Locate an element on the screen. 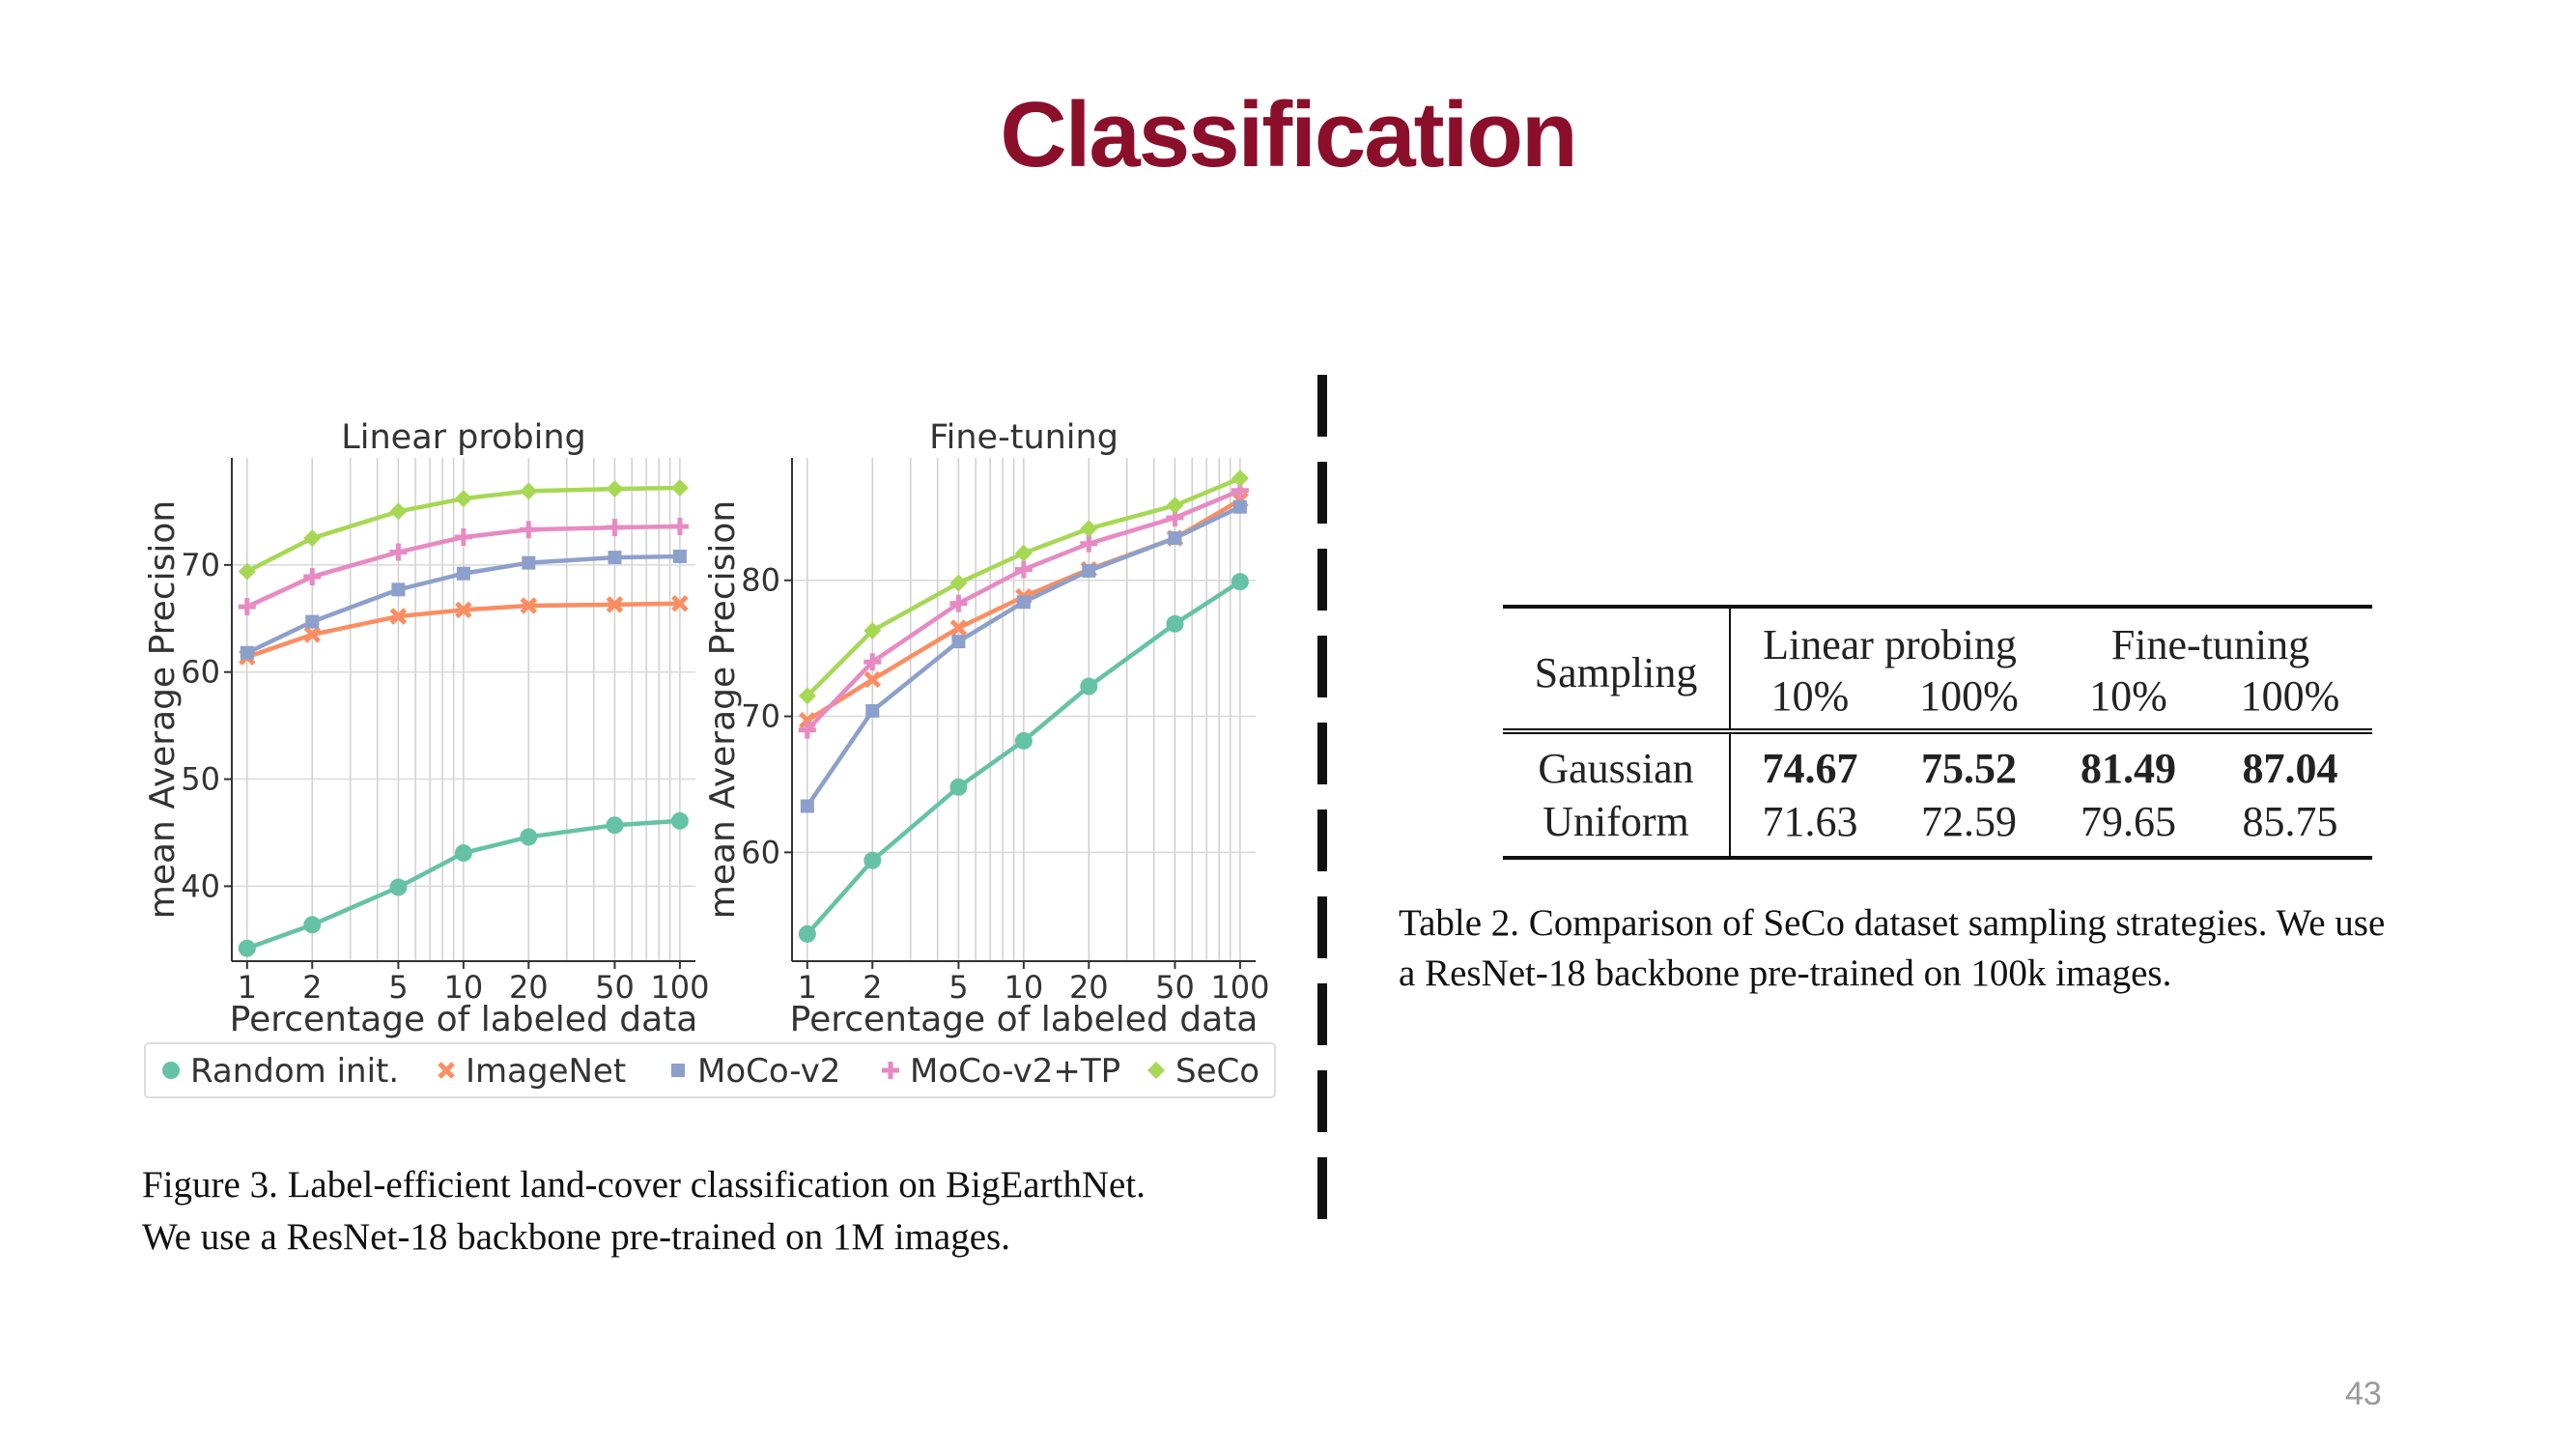  legend-marker-stroke is located at coordinates (446, 1070).